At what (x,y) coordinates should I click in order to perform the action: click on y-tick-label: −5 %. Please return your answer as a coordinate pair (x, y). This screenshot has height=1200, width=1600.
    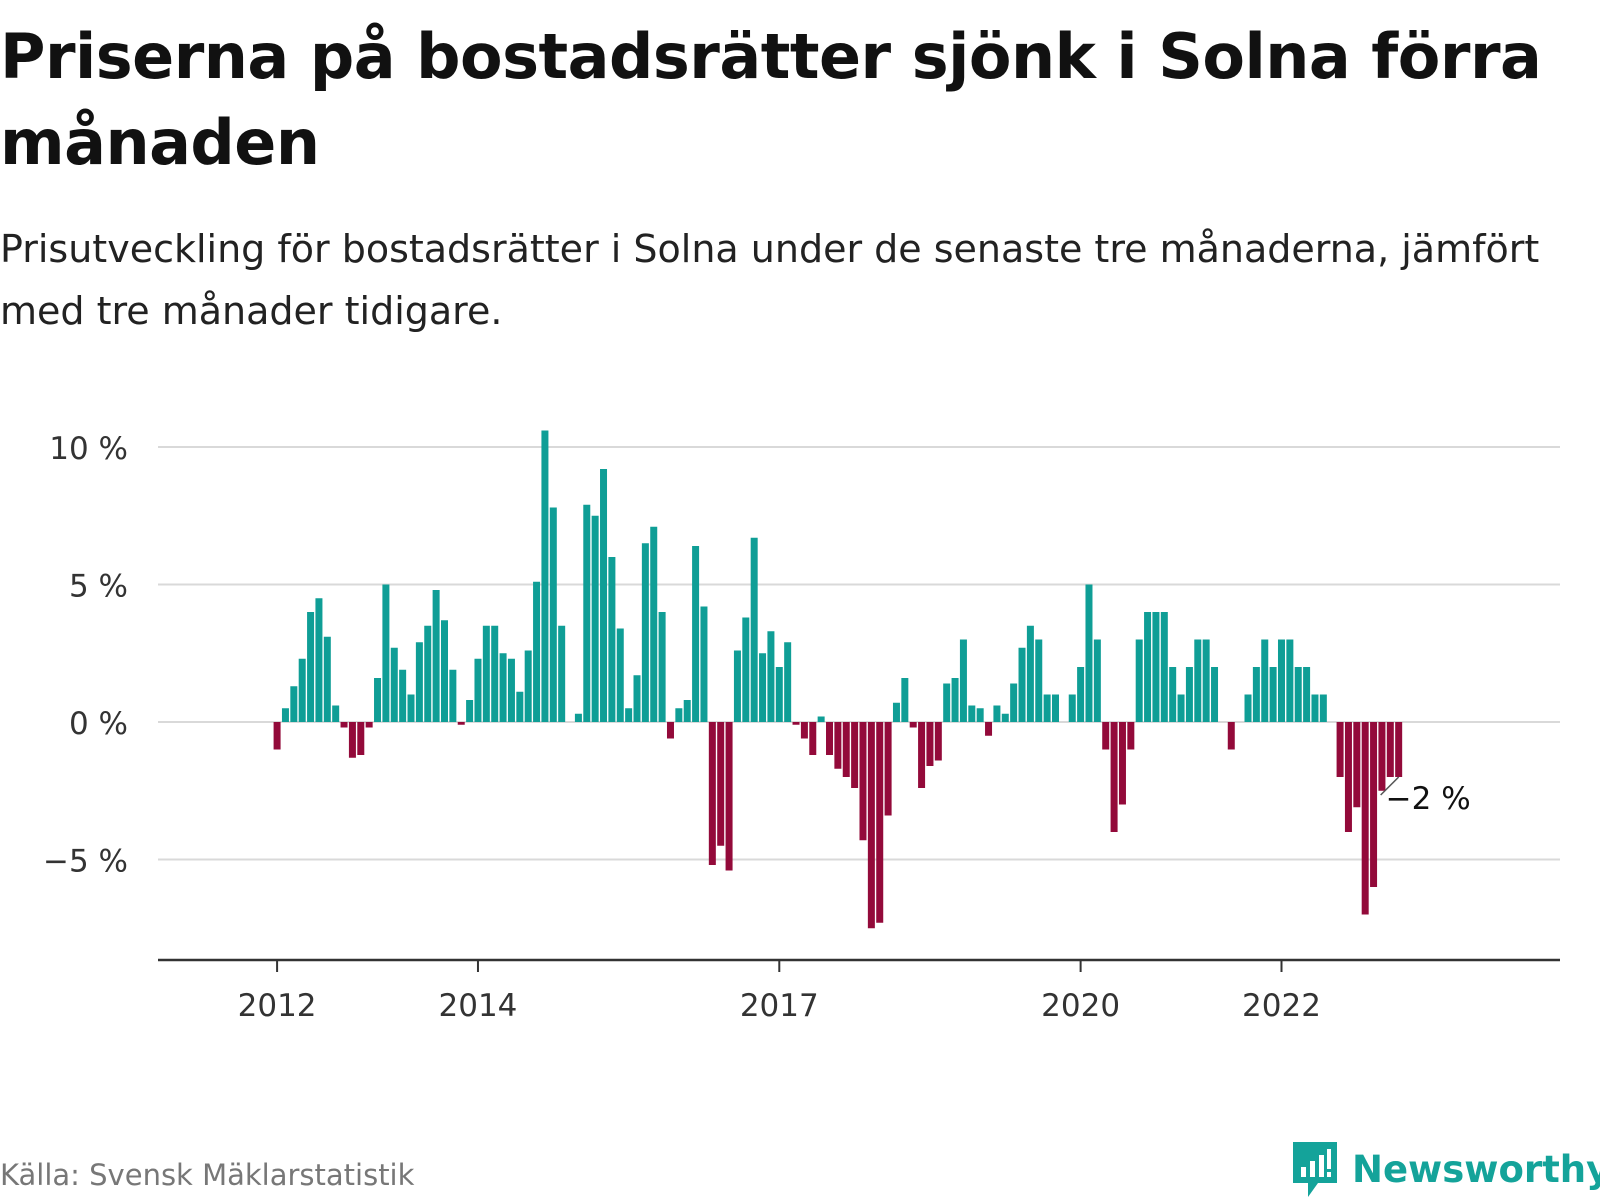
    Looking at the image, I should click on (85, 862).